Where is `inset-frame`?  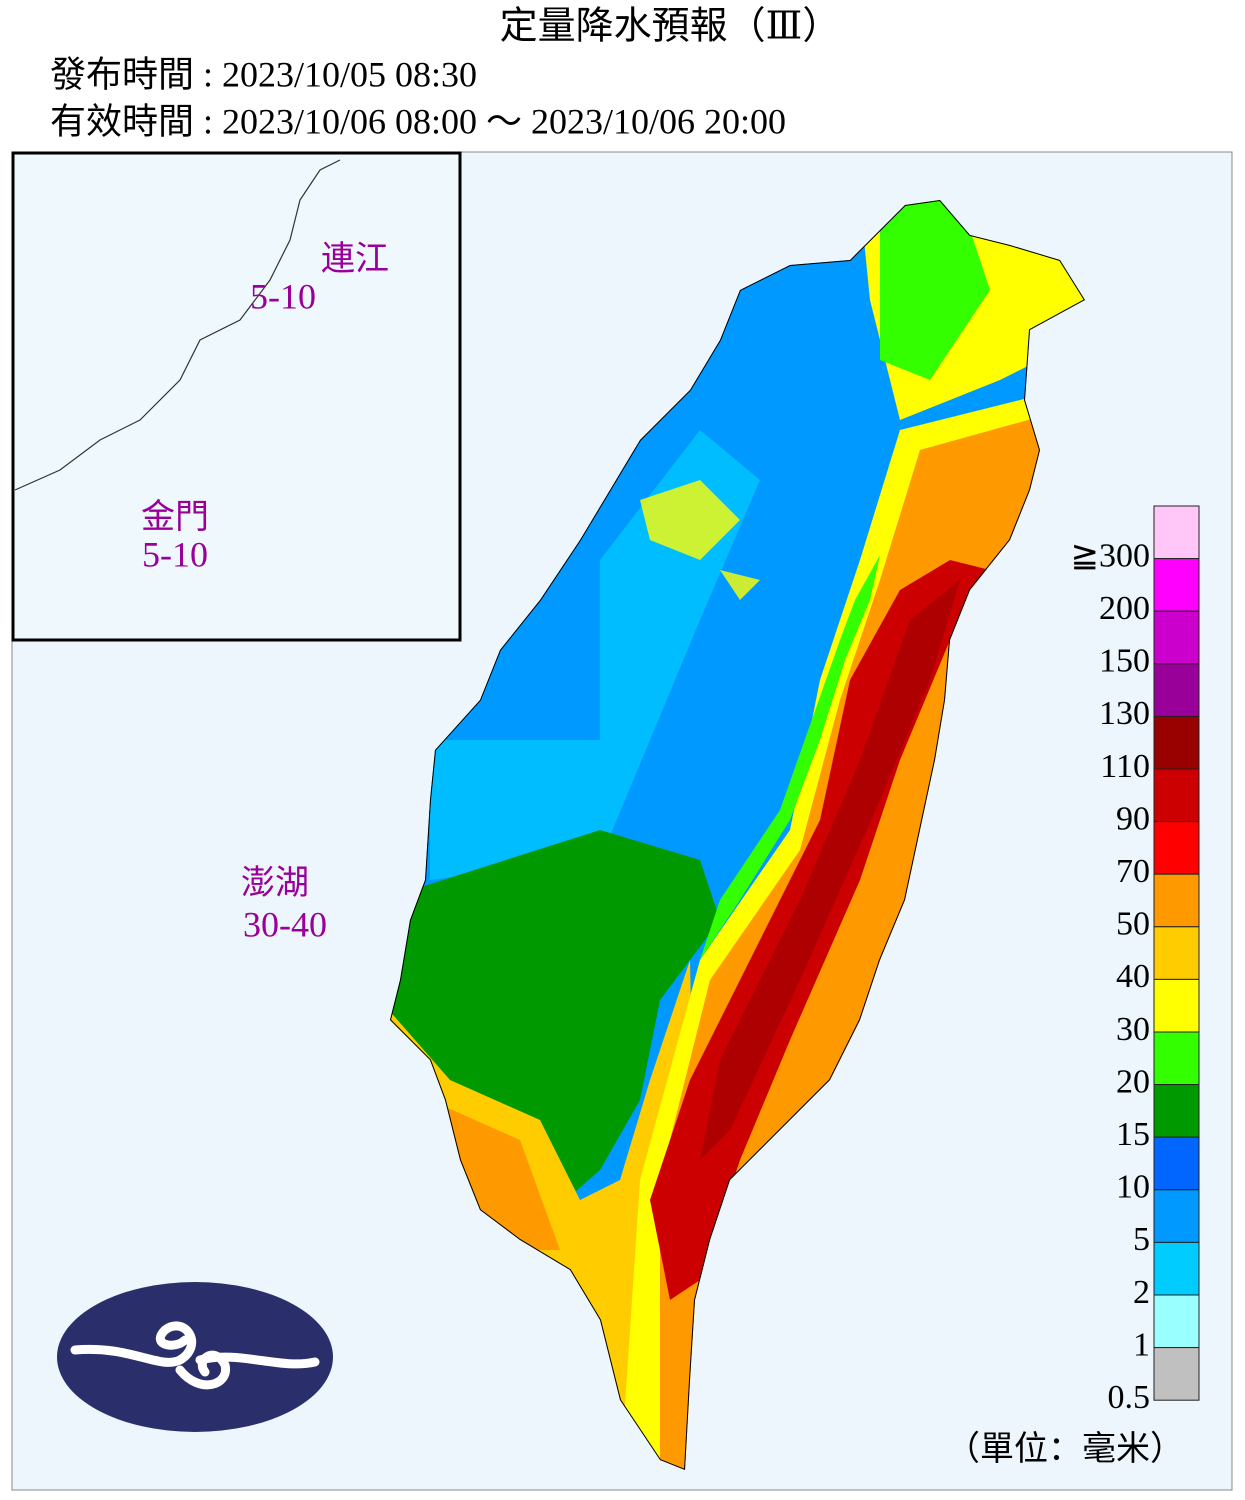
inset-frame is located at coordinates (236, 396).